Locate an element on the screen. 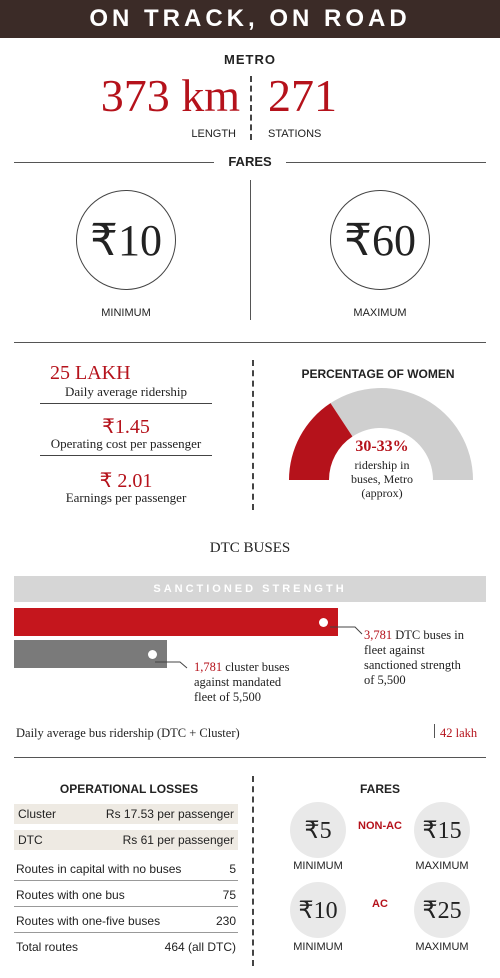 Image resolution: width=500 pixels, height=978 pixels. metro-length-label: LENGTH is located at coordinates (213, 134).